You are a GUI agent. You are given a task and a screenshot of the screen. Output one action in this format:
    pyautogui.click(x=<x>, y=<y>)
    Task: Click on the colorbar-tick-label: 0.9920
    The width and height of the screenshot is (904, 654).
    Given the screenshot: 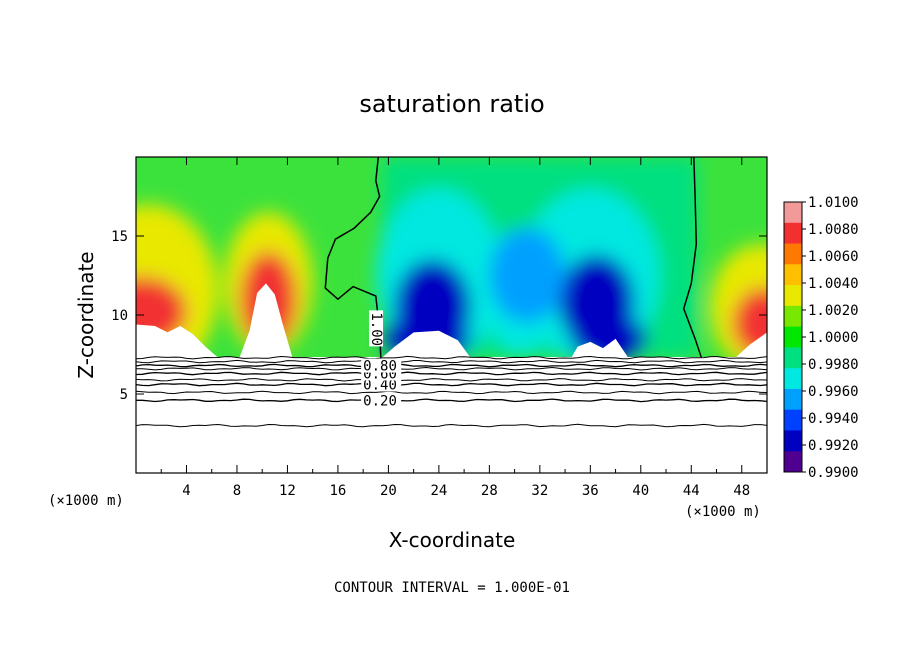 What is the action you would take?
    pyautogui.click(x=833, y=446)
    